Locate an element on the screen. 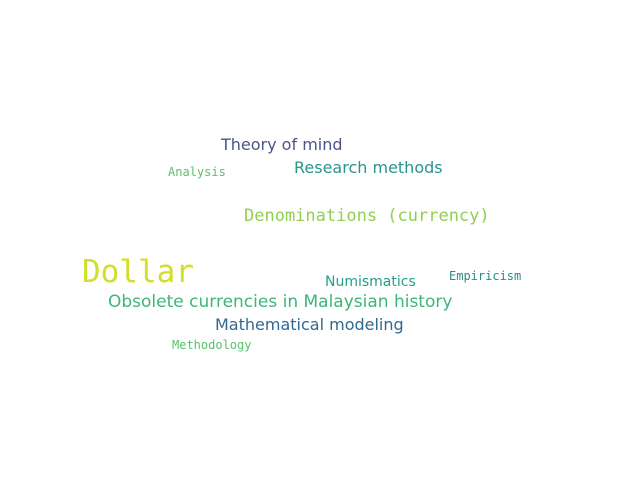 The height and width of the screenshot is (480, 640). word-research-methods: Research methods is located at coordinates (368, 167).